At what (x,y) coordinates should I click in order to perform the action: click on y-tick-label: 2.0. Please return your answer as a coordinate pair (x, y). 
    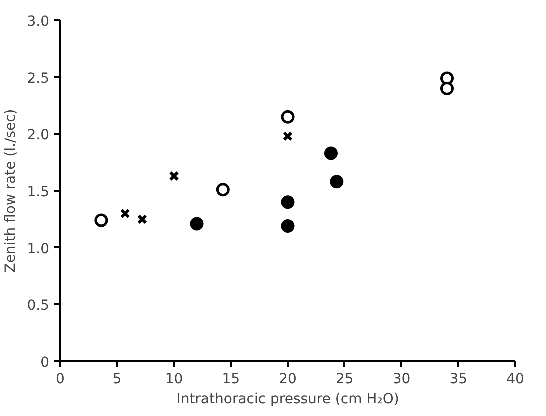
    Looking at the image, I should click on (38, 136).